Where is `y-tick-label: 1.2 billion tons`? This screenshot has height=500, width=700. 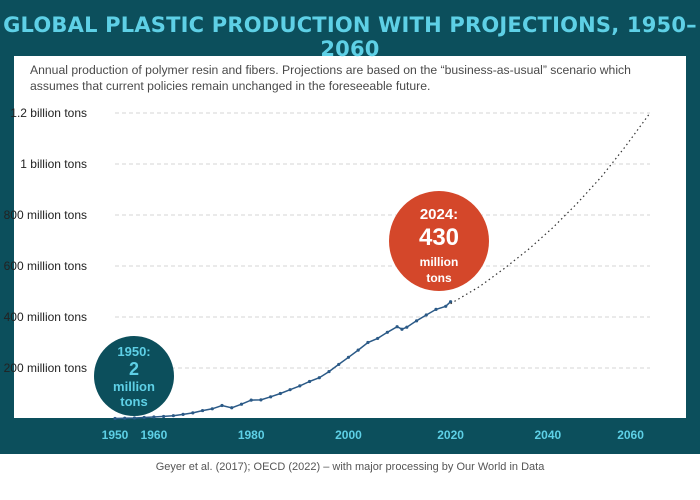 y-tick-label: 1.2 billion tons is located at coordinates (48, 113).